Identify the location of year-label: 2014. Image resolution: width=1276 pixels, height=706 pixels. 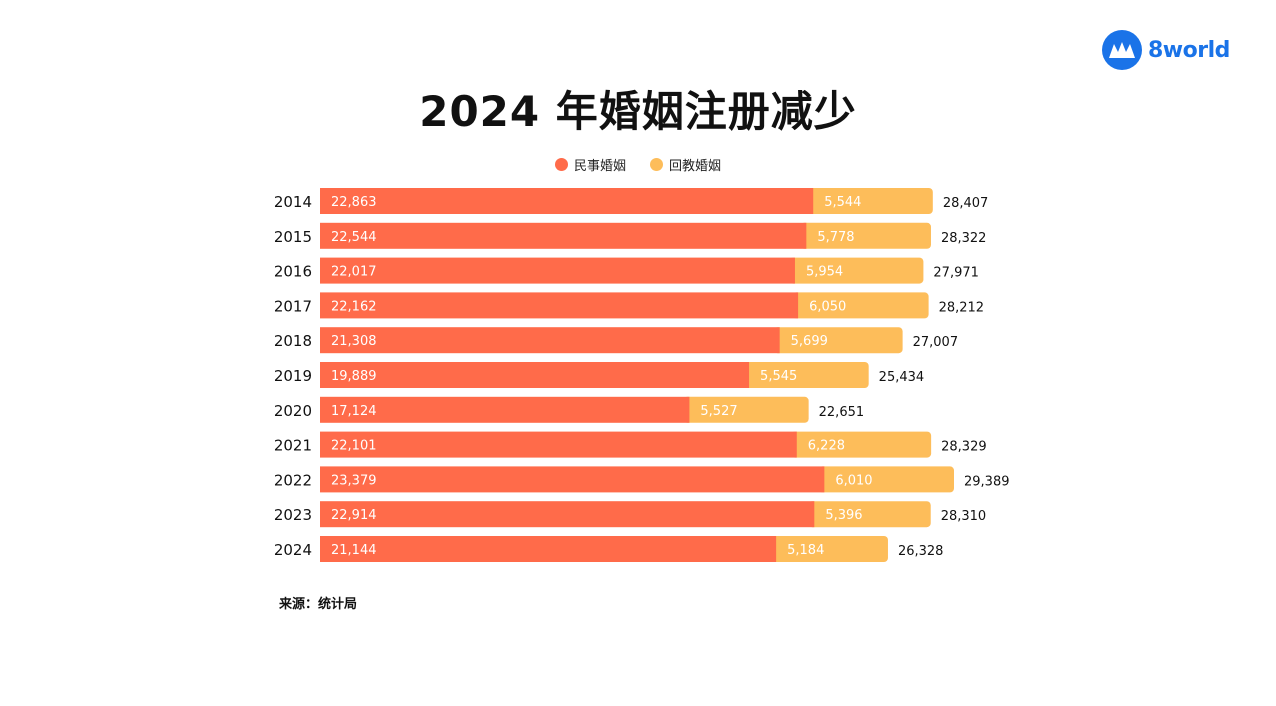
(293, 202).